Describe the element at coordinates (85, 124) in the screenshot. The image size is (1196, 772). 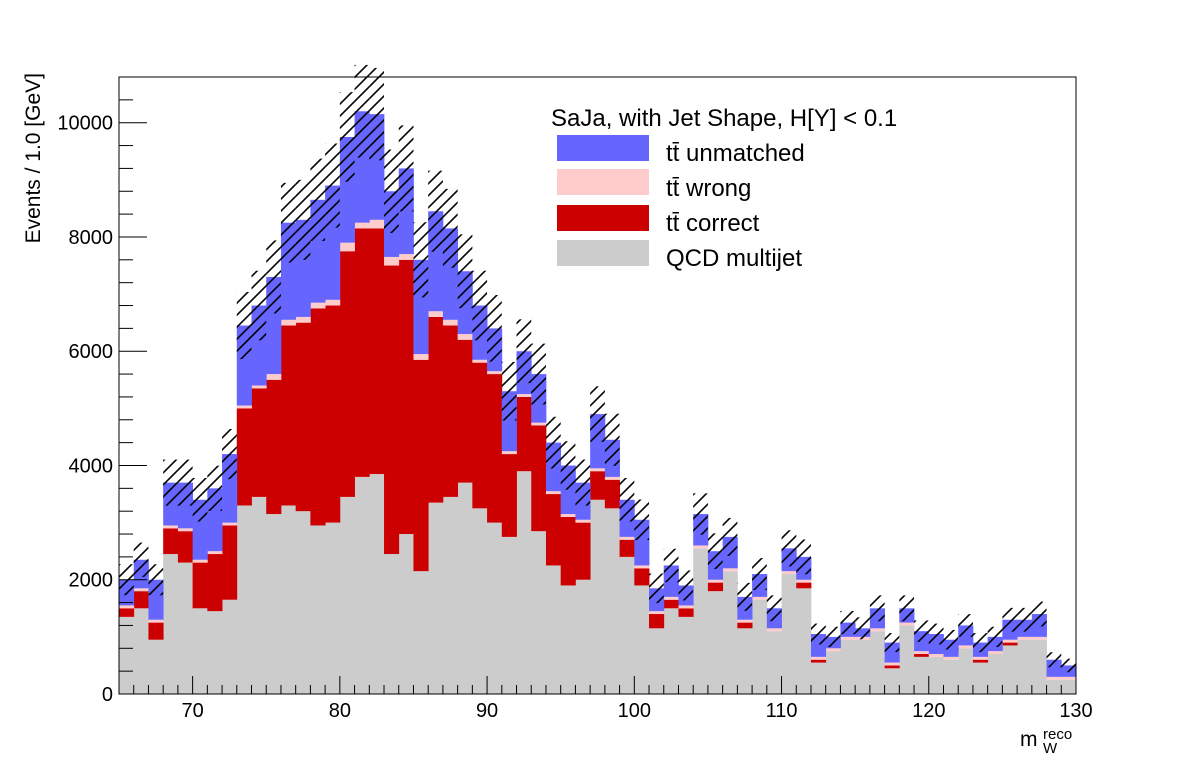
I see `y-tick-label-10000: 10000` at that location.